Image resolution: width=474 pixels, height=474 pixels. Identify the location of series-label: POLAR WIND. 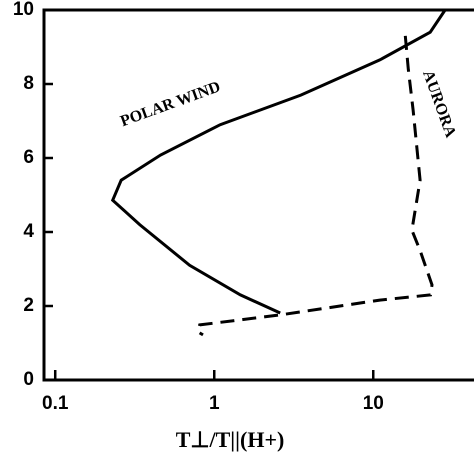
(170, 104).